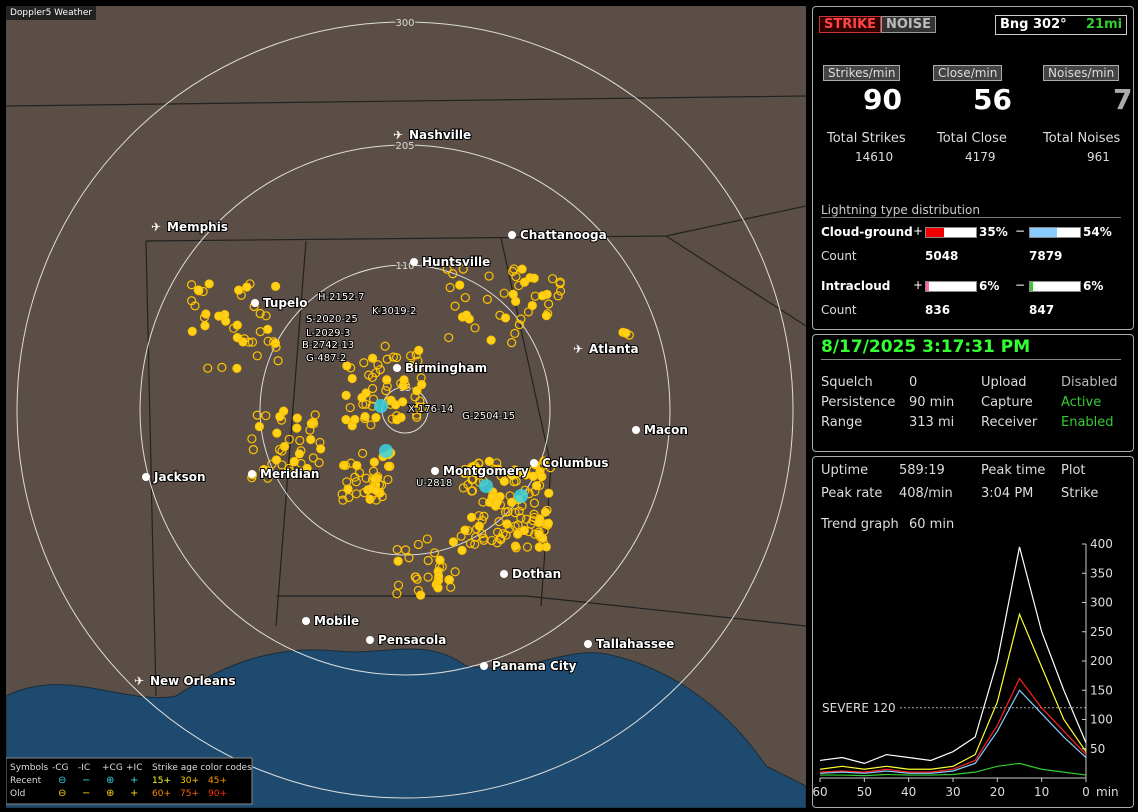 Image resolution: width=1138 pixels, height=812 pixels. Describe the element at coordinates (968, 73) in the screenshot. I see `rate-header: Close/min` at that location.